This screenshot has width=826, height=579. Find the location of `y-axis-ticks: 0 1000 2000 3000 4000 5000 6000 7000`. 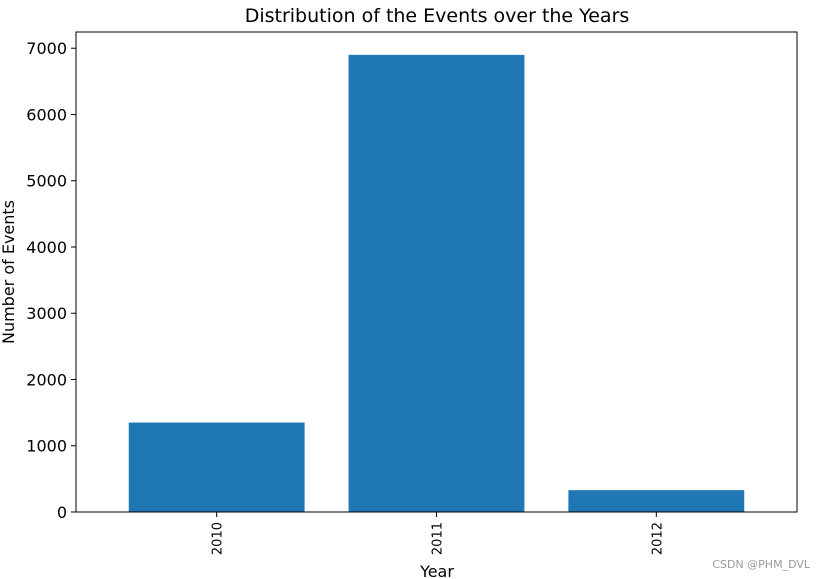

y-axis-ticks: 0 1000 2000 3000 4000 5000 6000 7000 is located at coordinates (51, 280).